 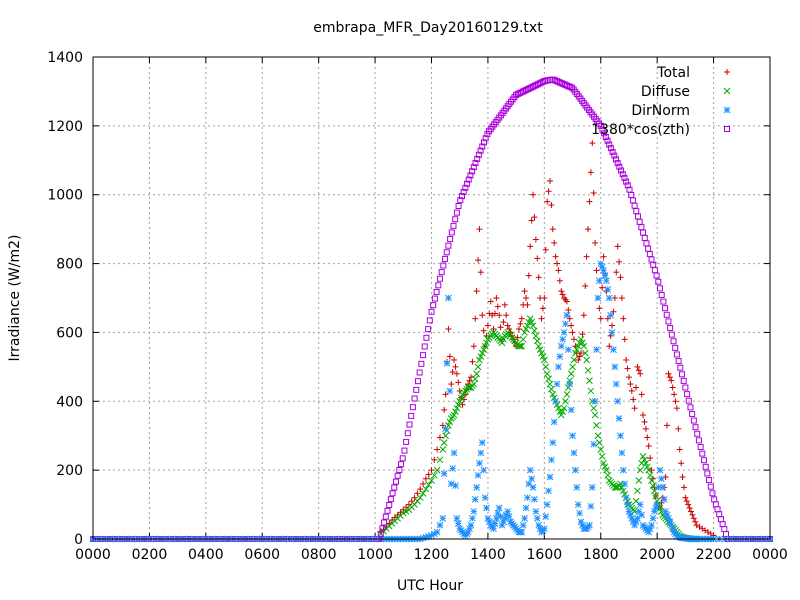 What do you see at coordinates (69, 471) in the screenshot?
I see `y-tick-label: 200` at bounding box center [69, 471].